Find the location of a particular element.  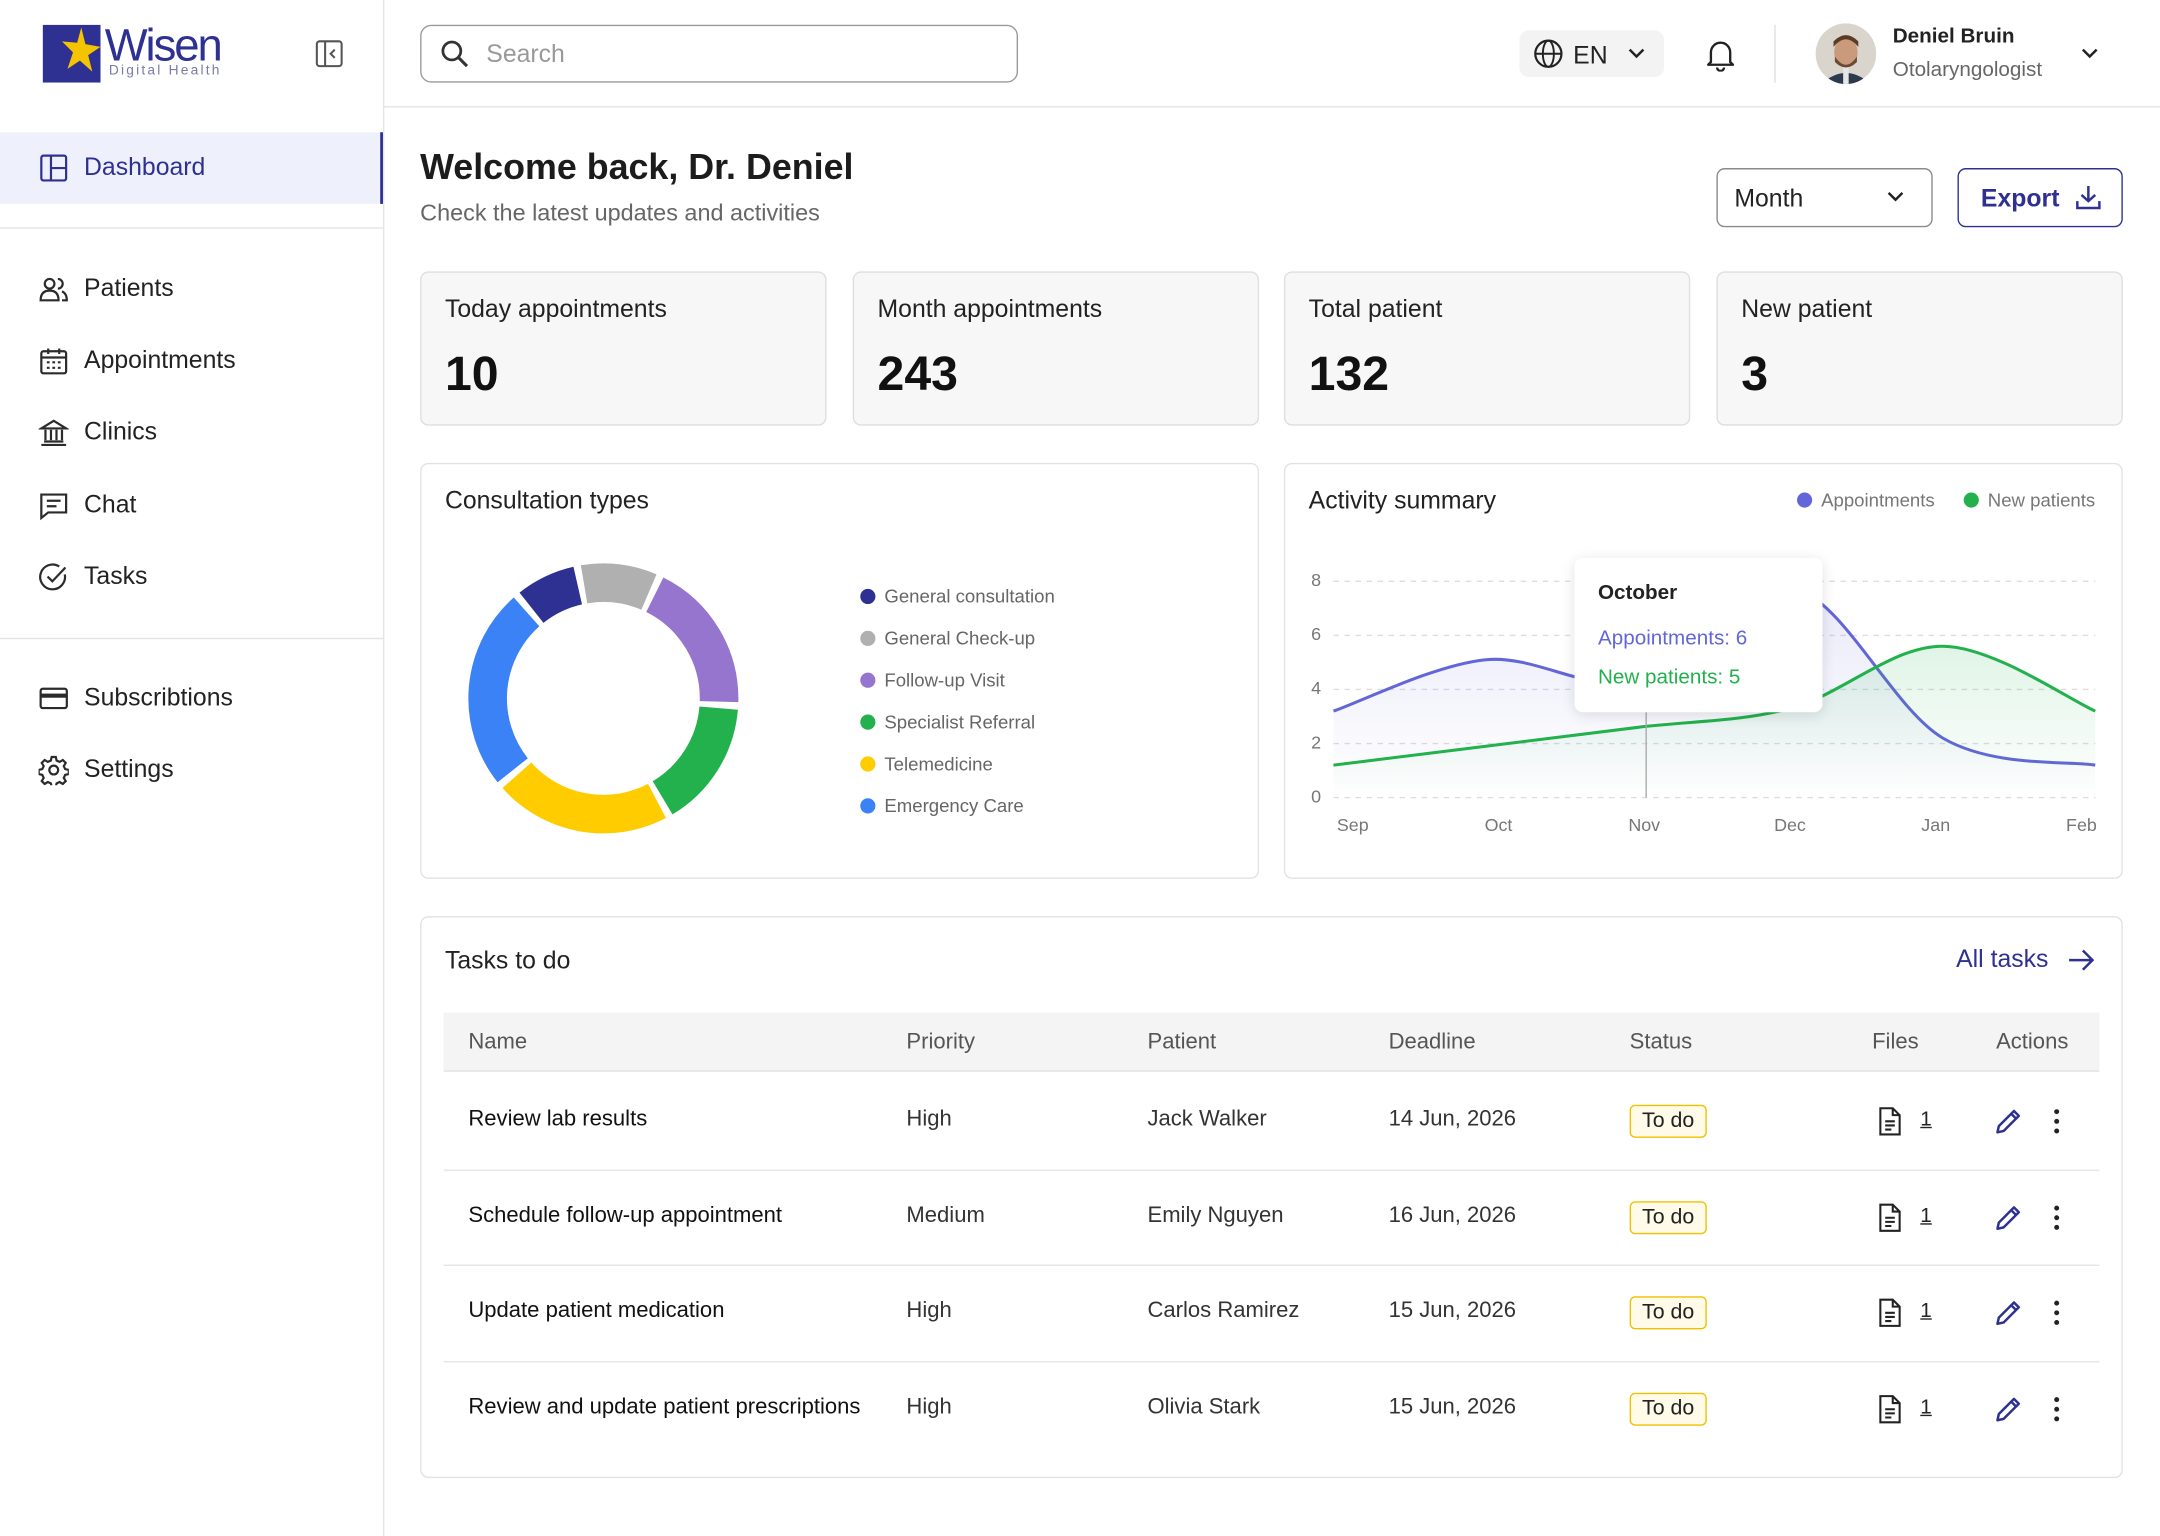

nav-item: Dashboard is located at coordinates (191, 168).